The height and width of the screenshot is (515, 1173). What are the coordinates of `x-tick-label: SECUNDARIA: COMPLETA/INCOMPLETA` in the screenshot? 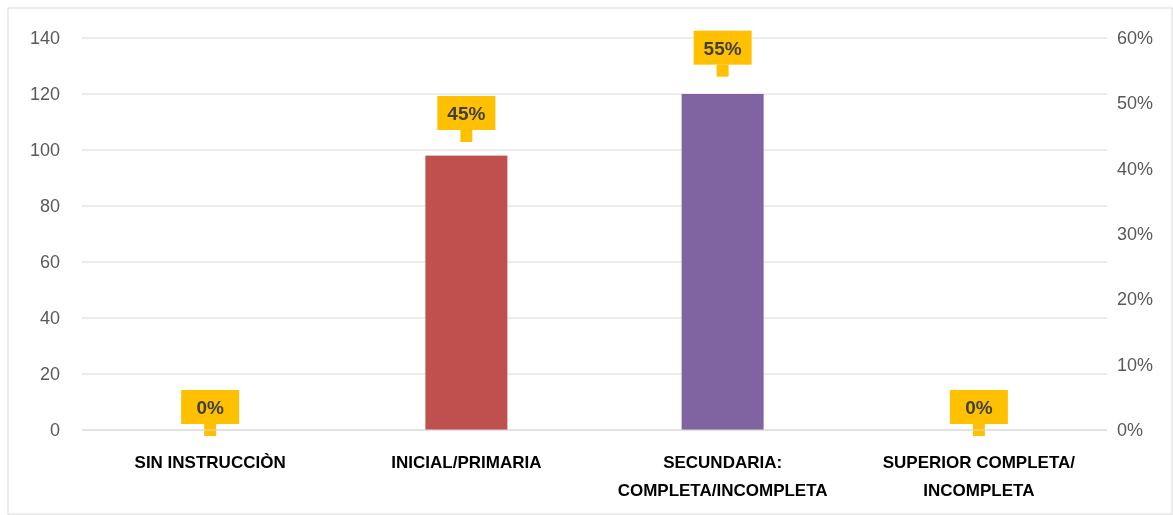 It's located at (722, 476).